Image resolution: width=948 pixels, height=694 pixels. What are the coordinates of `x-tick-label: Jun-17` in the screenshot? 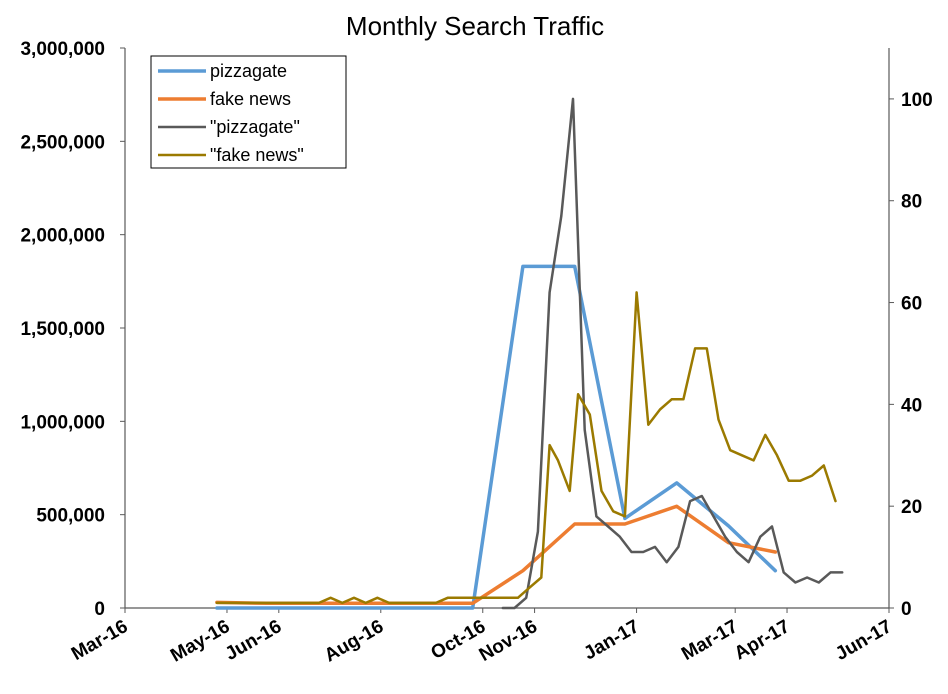 It's located at (864, 640).